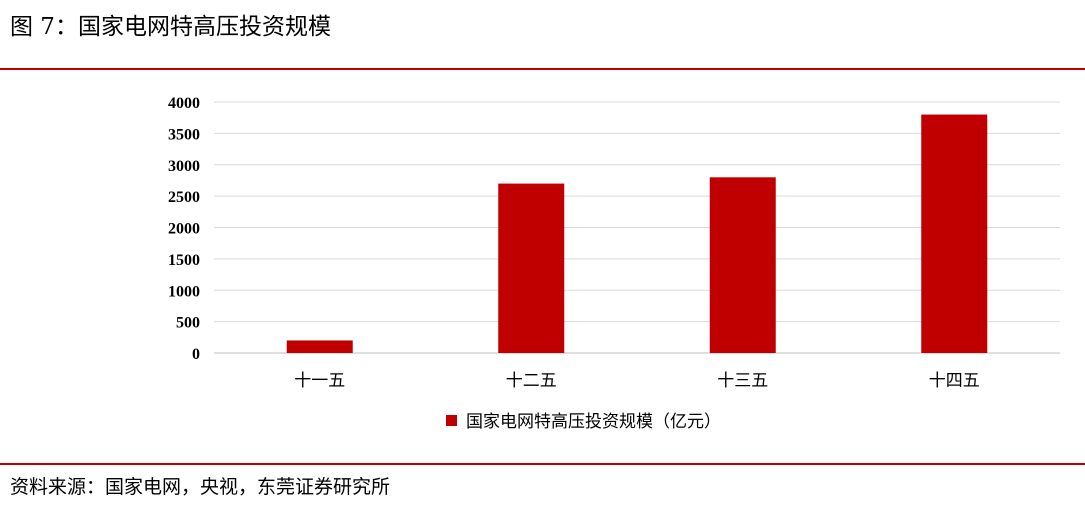 This screenshot has height=518, width=1085. What do you see at coordinates (170, 27) in the screenshot?
I see `figure-title: 图 7：国家电网特高压投资规模` at bounding box center [170, 27].